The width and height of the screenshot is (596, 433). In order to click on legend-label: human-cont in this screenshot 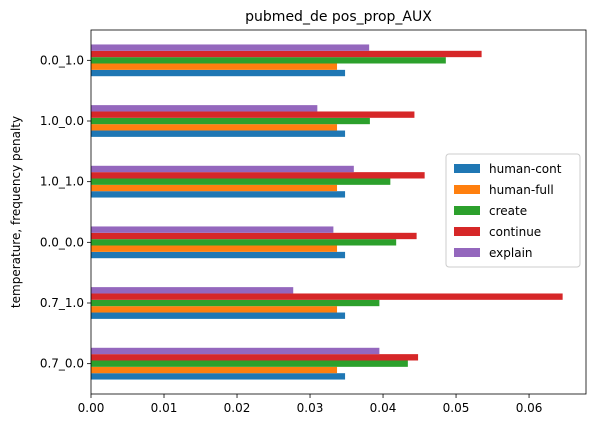, I will do `click(525, 169)`.